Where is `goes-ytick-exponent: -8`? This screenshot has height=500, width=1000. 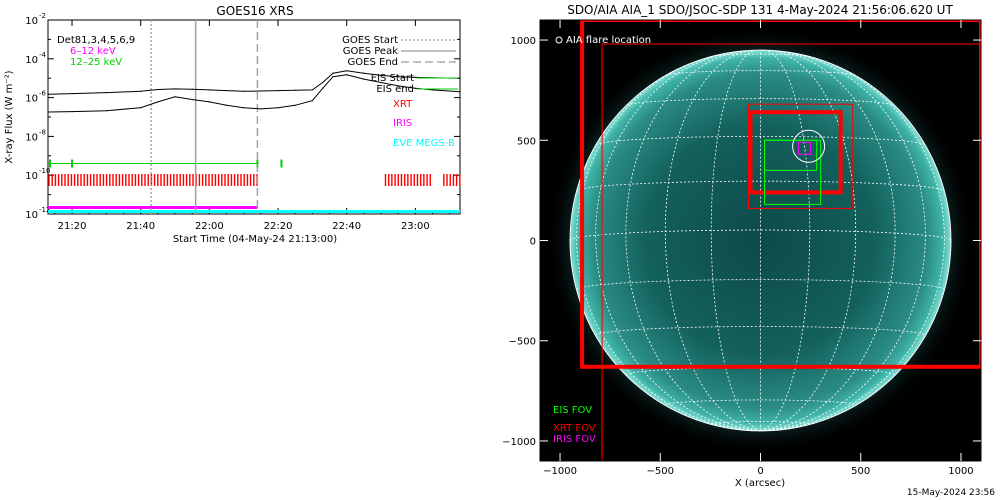 goes-ytick-exponent: -8 is located at coordinates (42, 132).